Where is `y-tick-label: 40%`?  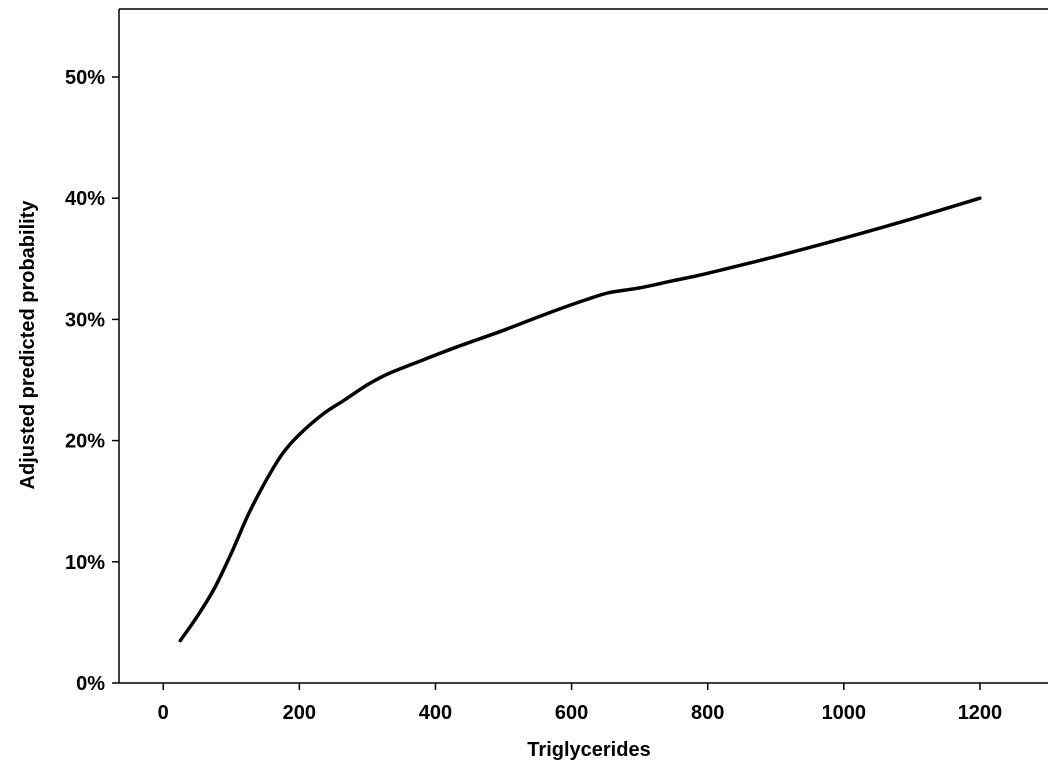
y-tick-label: 40% is located at coordinates (85, 199).